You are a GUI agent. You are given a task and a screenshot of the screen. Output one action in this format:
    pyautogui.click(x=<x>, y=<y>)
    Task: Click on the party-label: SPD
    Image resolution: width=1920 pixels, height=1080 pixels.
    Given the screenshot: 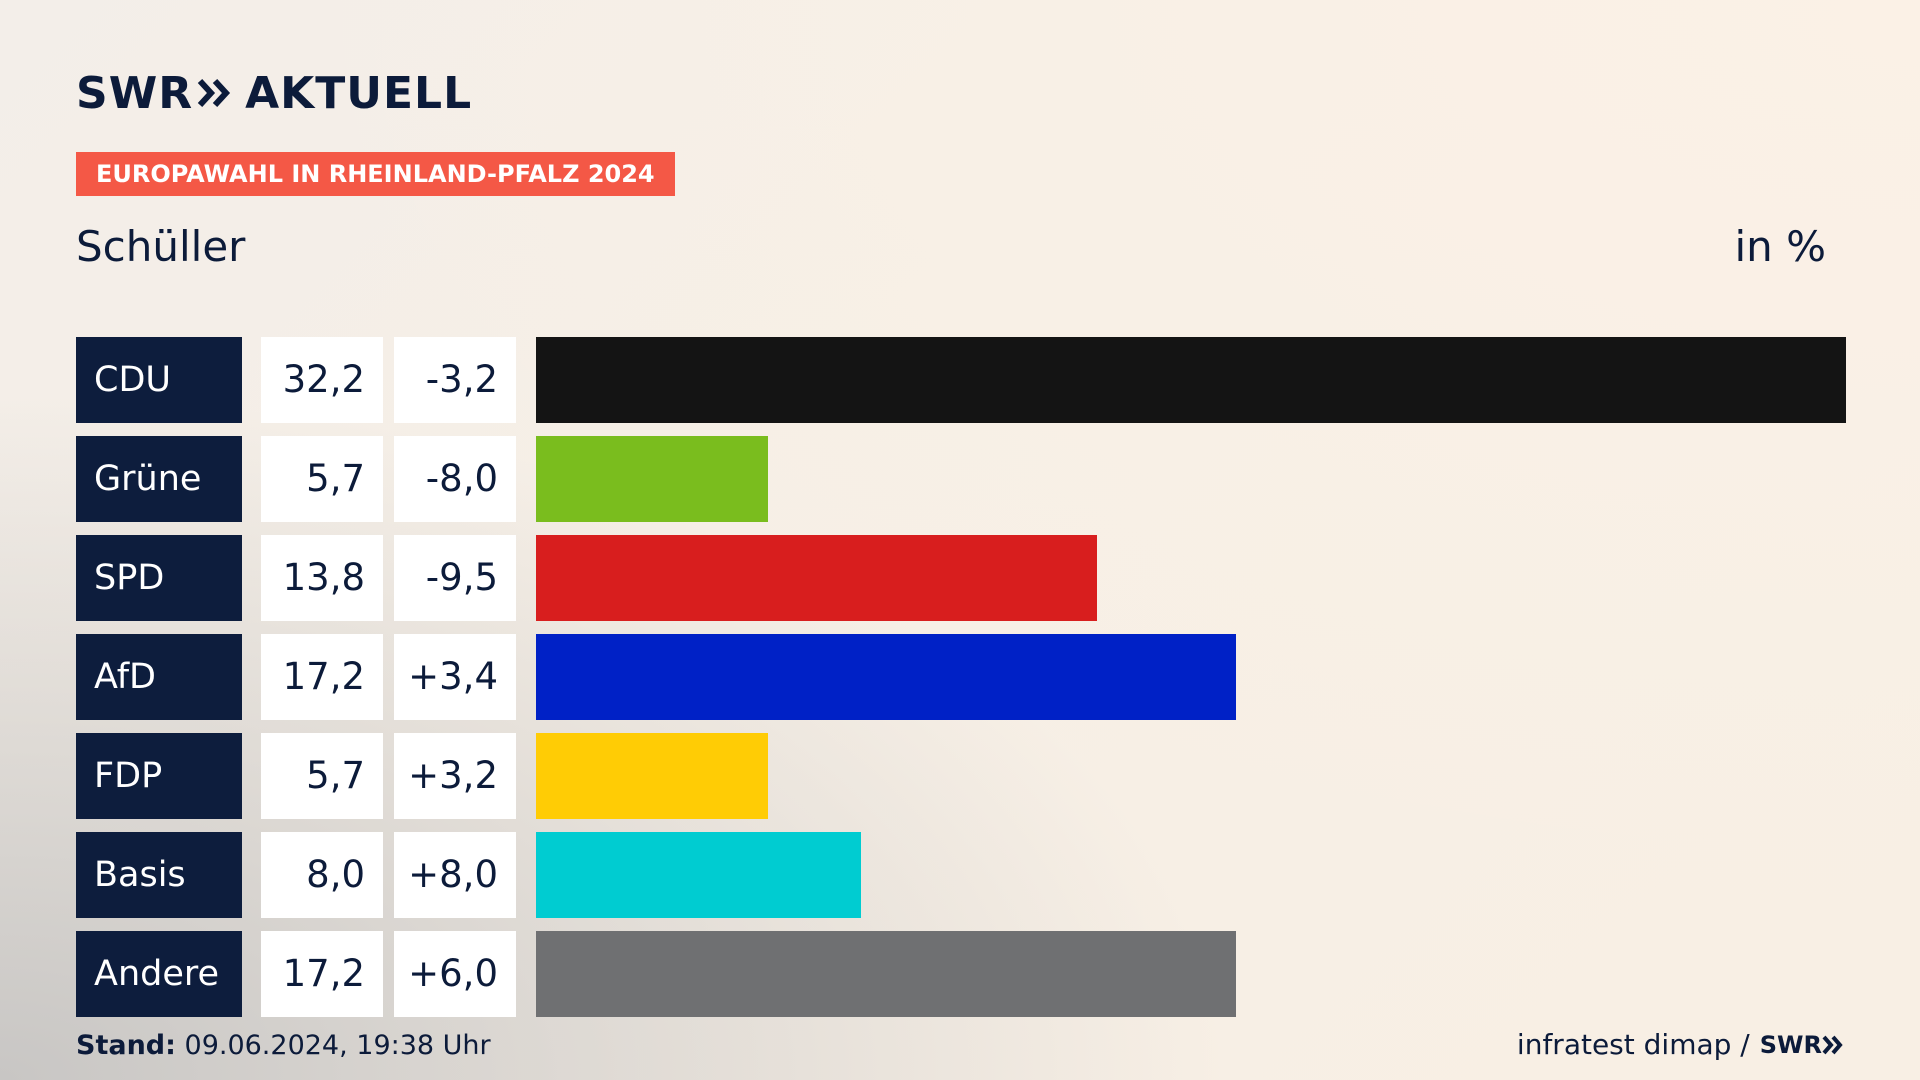 What is the action you would take?
    pyautogui.click(x=159, y=578)
    